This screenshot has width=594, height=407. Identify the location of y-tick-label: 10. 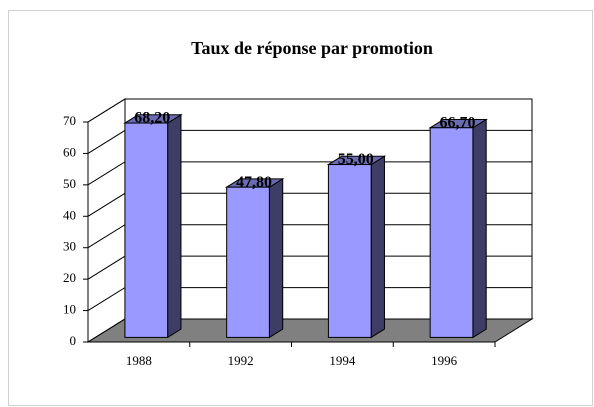
(69, 309).